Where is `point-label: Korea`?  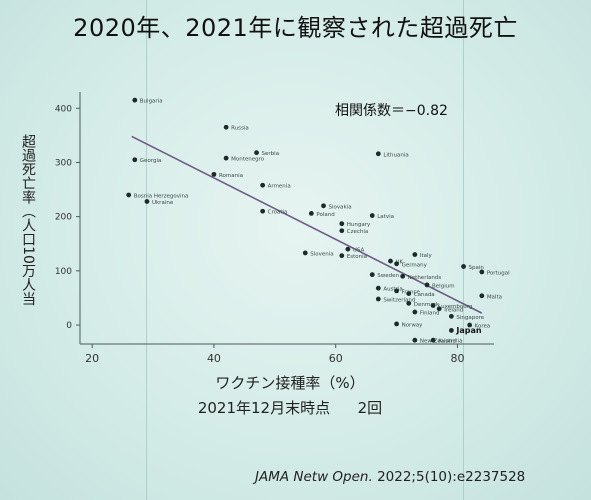 point-label: Korea is located at coordinates (483, 327).